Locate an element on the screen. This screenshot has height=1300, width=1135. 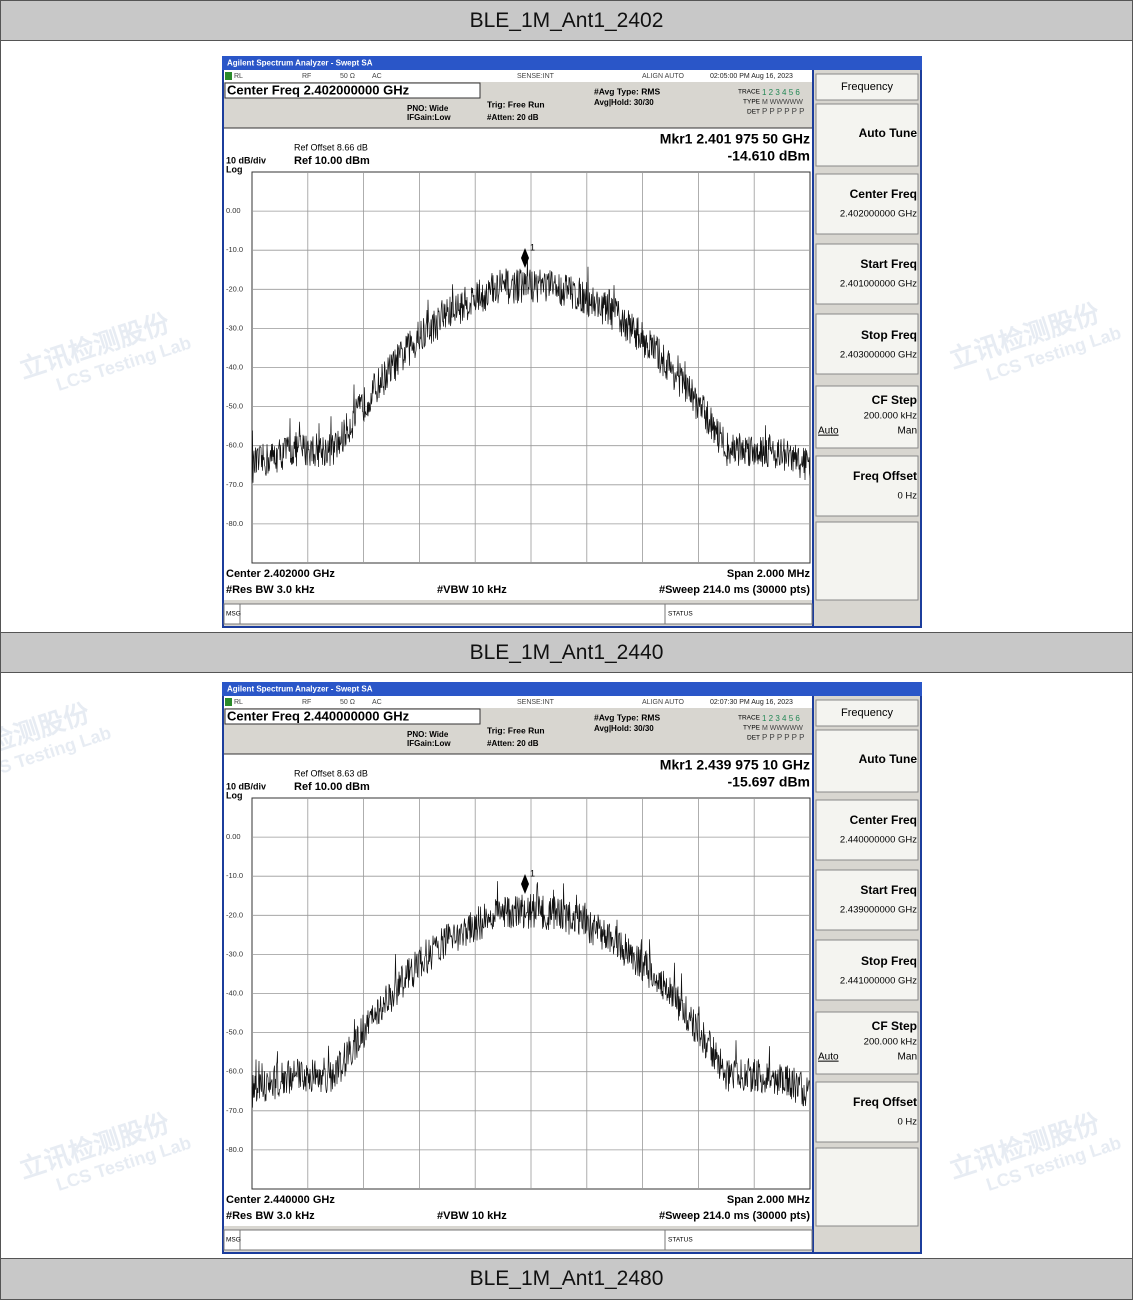
label: 2.403000000 GHz is located at coordinates (878, 355).